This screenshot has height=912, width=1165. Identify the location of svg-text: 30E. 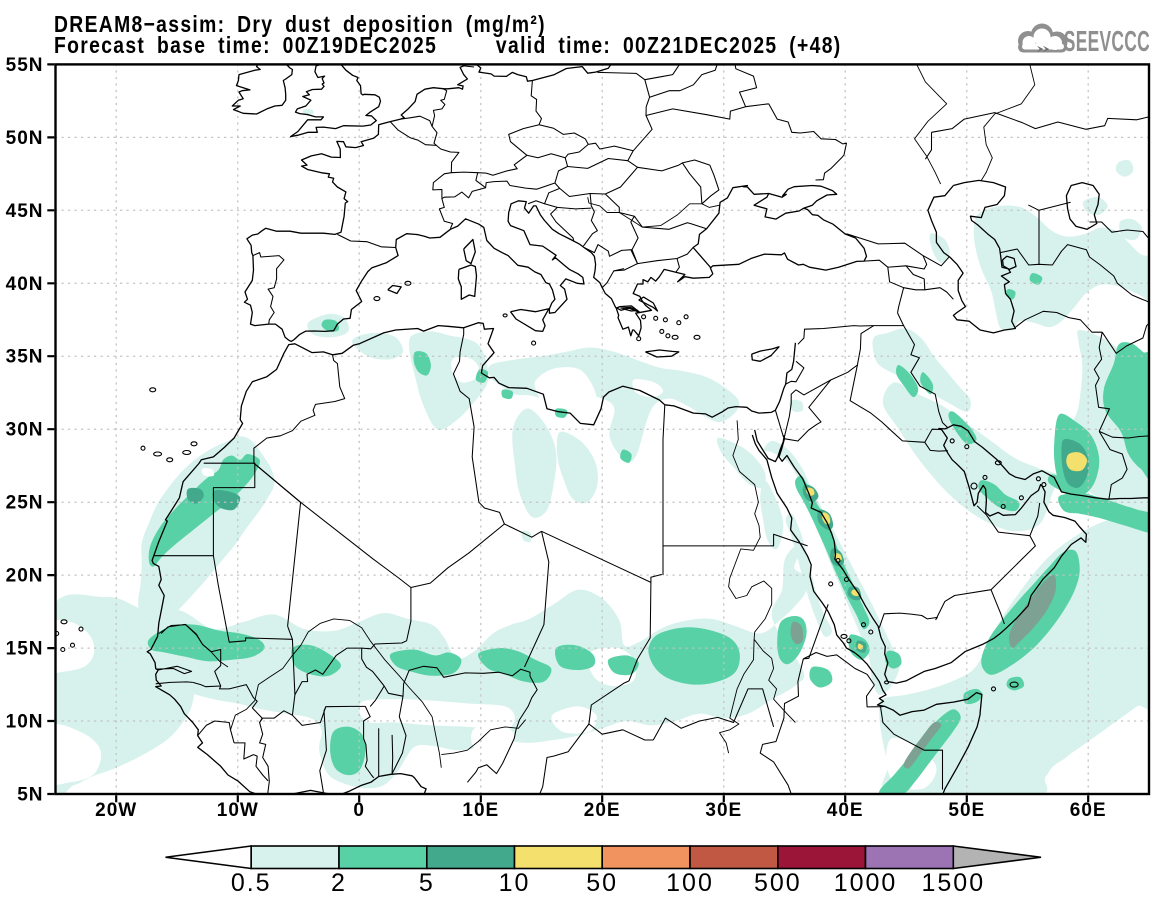
(723, 810).